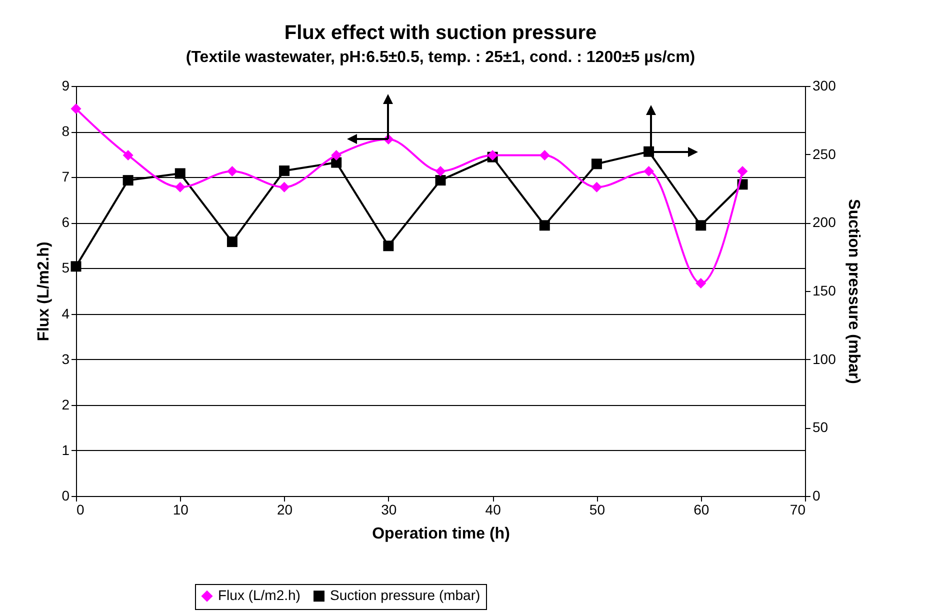 This screenshot has height=613, width=926. What do you see at coordinates (389, 510) in the screenshot?
I see `x-tick-label: 30` at bounding box center [389, 510].